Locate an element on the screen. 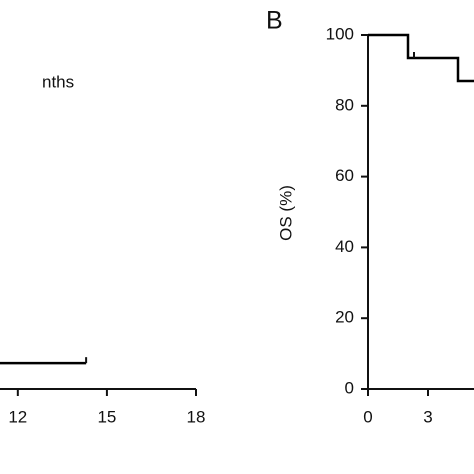  y-tick-label: 80 is located at coordinates (344, 104).